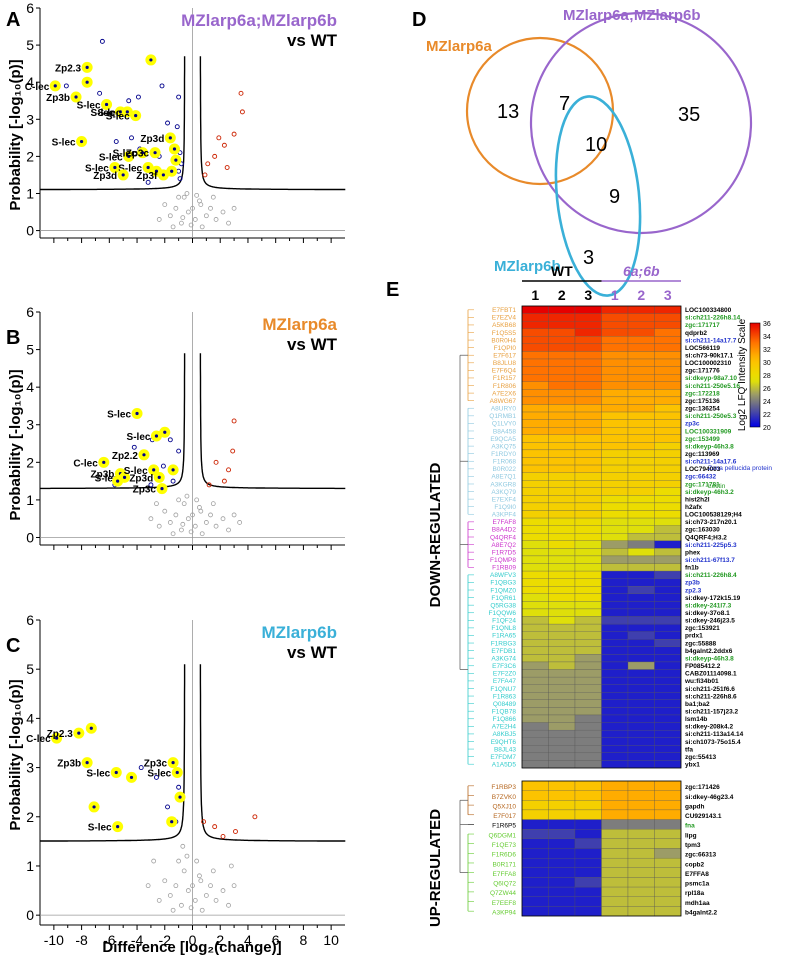 The height and width of the screenshot is (962, 800). What do you see at coordinates (216, 462) in the screenshot?
I see `up-point` at bounding box center [216, 462].